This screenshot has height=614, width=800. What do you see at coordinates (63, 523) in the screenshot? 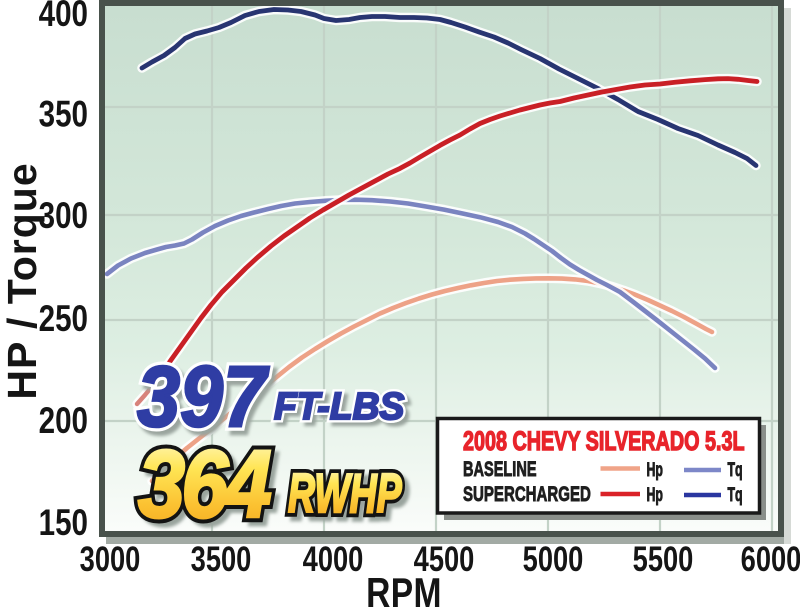
I see `svg-text: 150` at bounding box center [63, 523].